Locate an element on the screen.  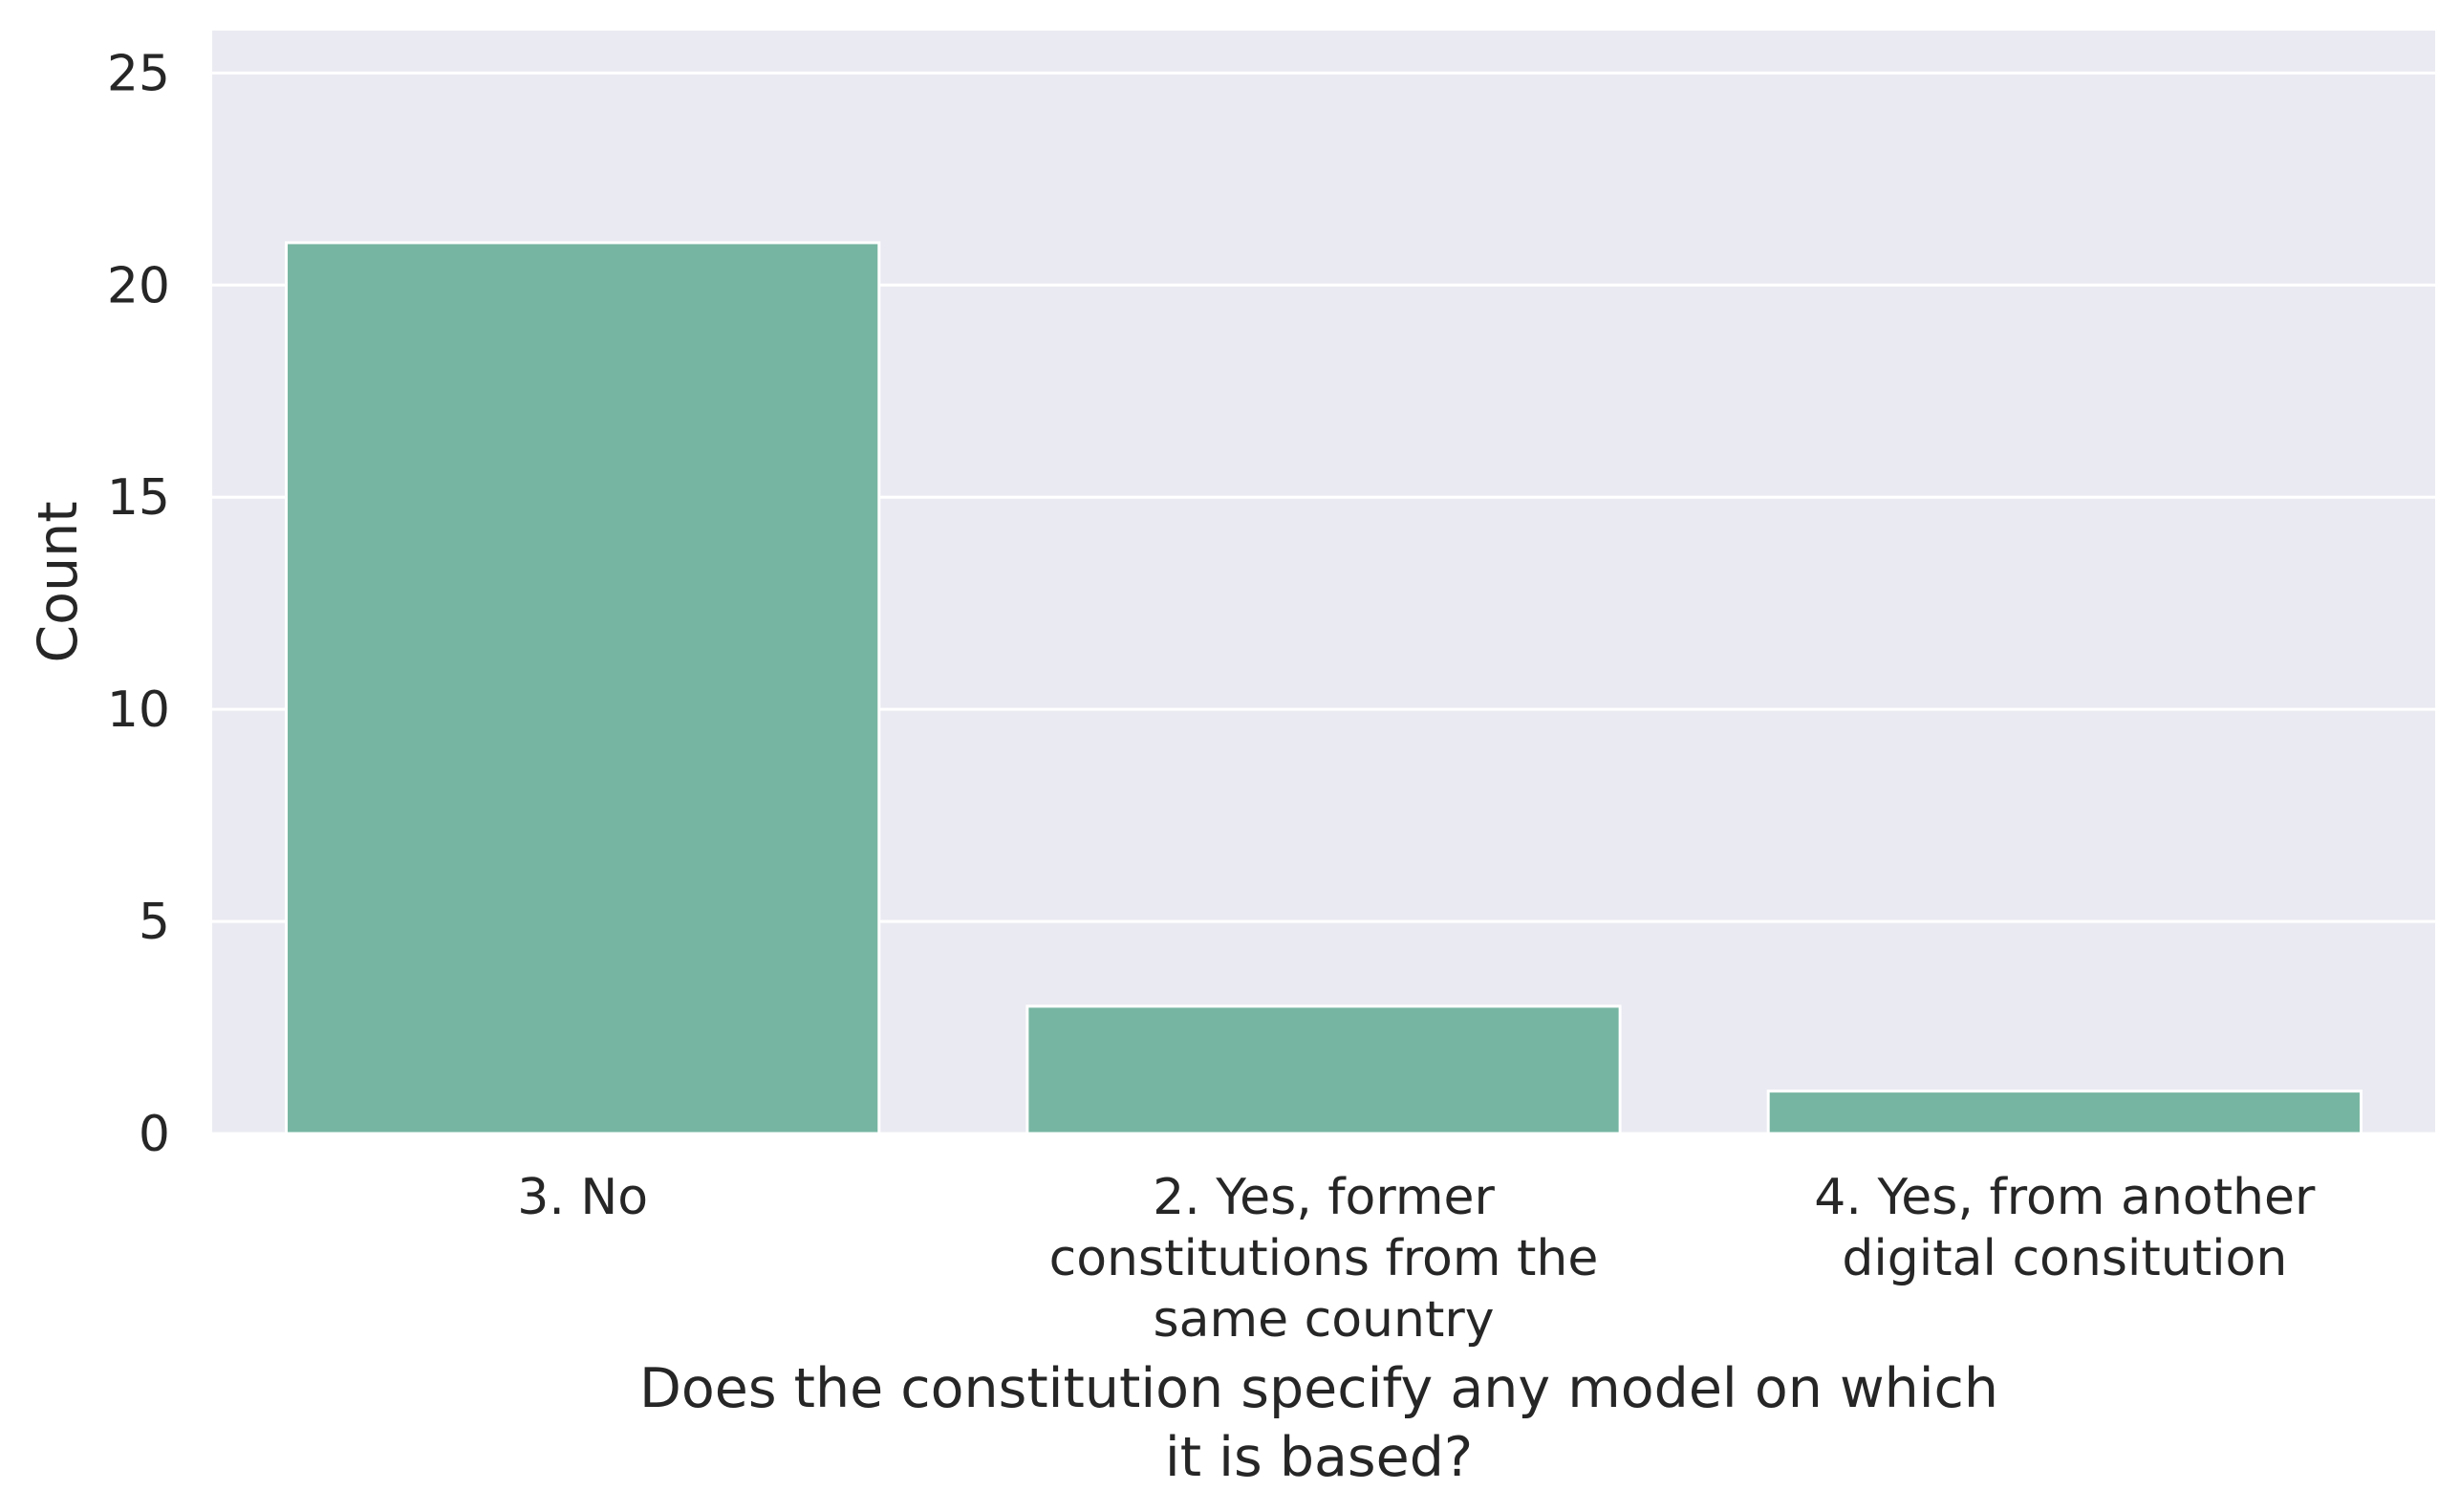
y-tick-label: 25 is located at coordinates (138, 73).